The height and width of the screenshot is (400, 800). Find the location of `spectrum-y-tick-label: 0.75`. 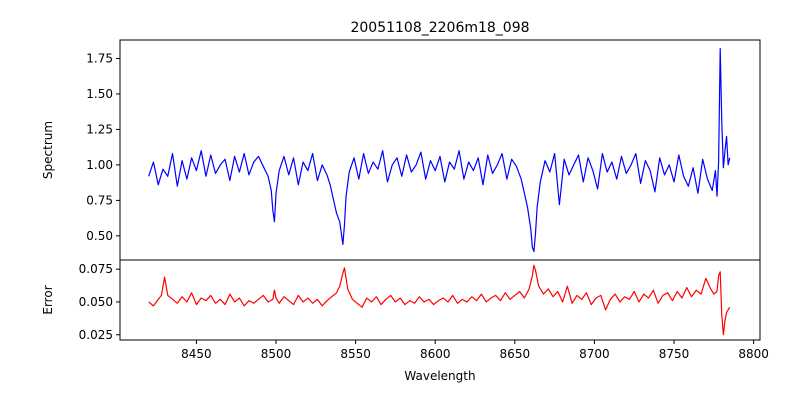

spectrum-y-tick-label: 0.75 is located at coordinates (99, 200).